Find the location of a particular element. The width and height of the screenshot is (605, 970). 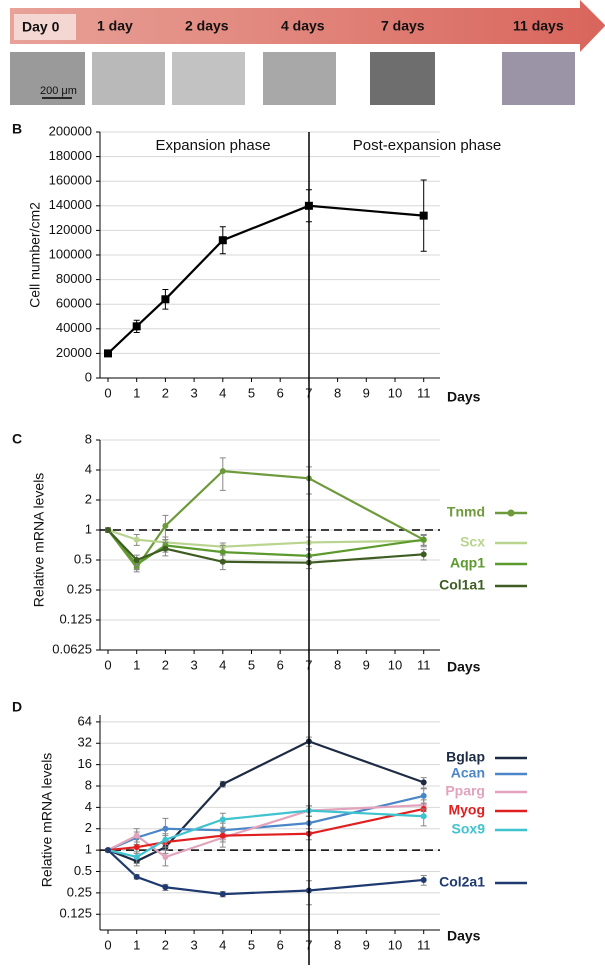

y-tick-label: 60000 is located at coordinates (74, 303).